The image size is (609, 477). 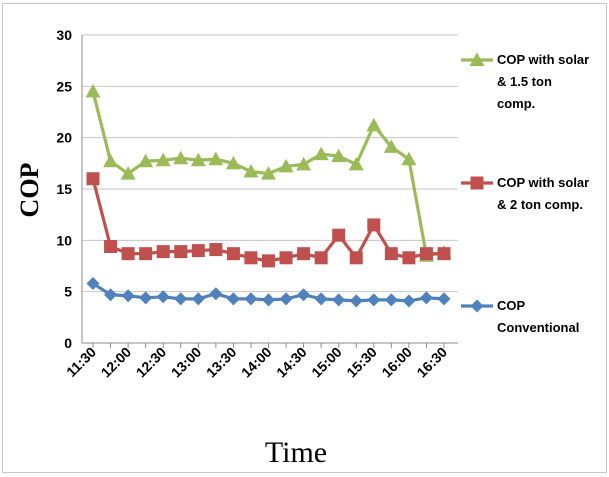 What do you see at coordinates (326, 362) in the screenshot?
I see `x-tick-label: 15:00` at bounding box center [326, 362].